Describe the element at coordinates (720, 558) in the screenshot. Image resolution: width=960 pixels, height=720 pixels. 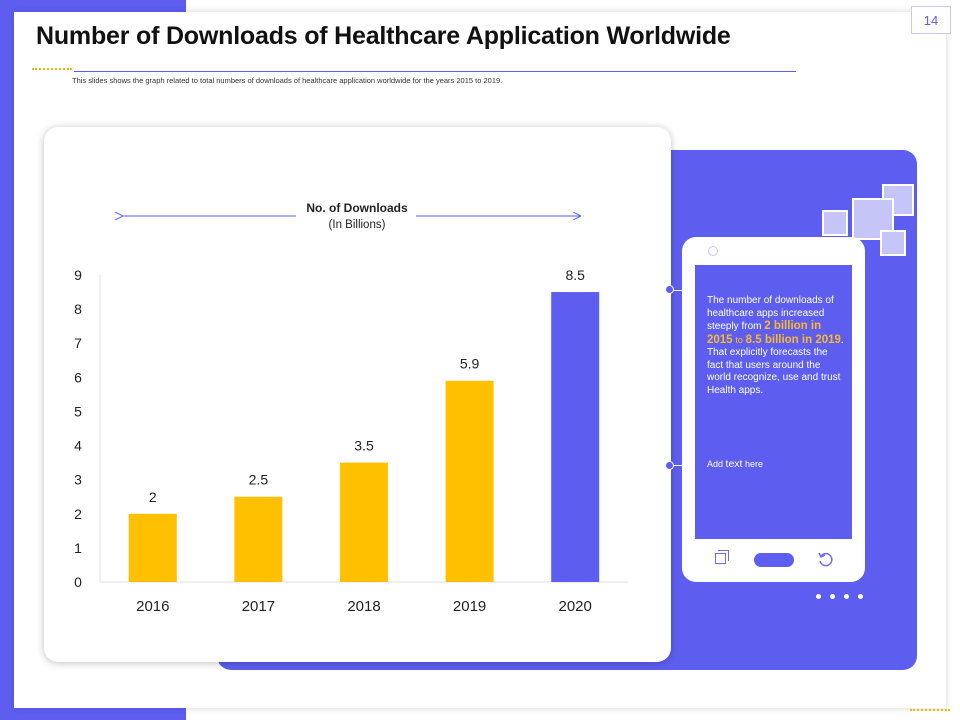
I see `recent-apps-icon` at that location.